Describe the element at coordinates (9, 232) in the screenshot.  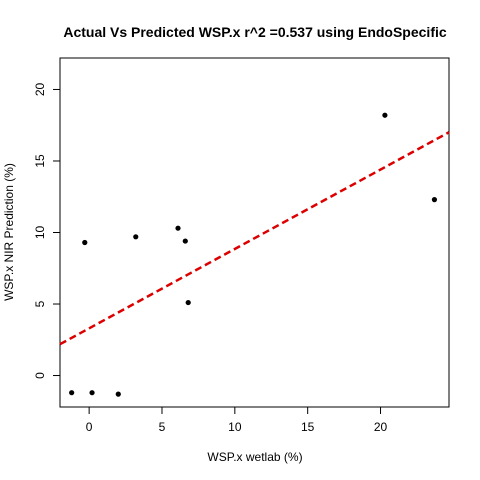
I see `y-axis-label: WSP.x NIR Prediction (%)` at that location.